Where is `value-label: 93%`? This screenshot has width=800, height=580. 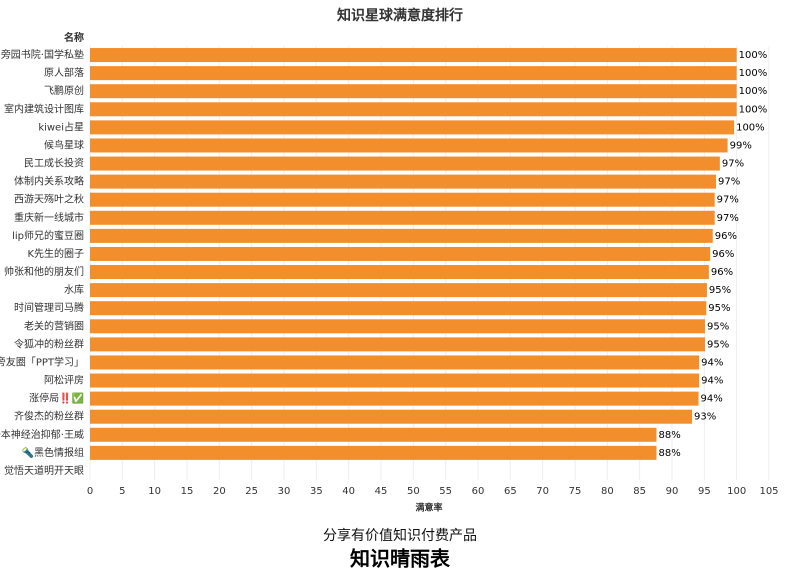 value-label: 93% is located at coordinates (705, 417).